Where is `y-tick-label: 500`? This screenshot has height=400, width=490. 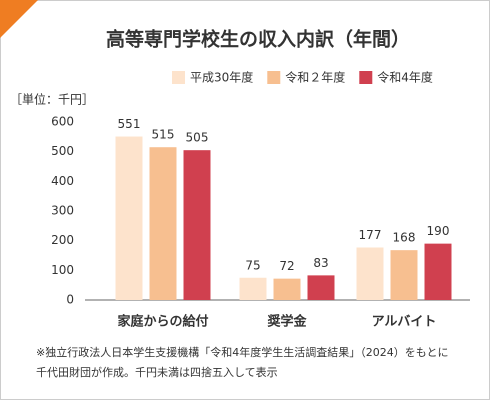
y-tick-label: 500 is located at coordinates (62, 151).